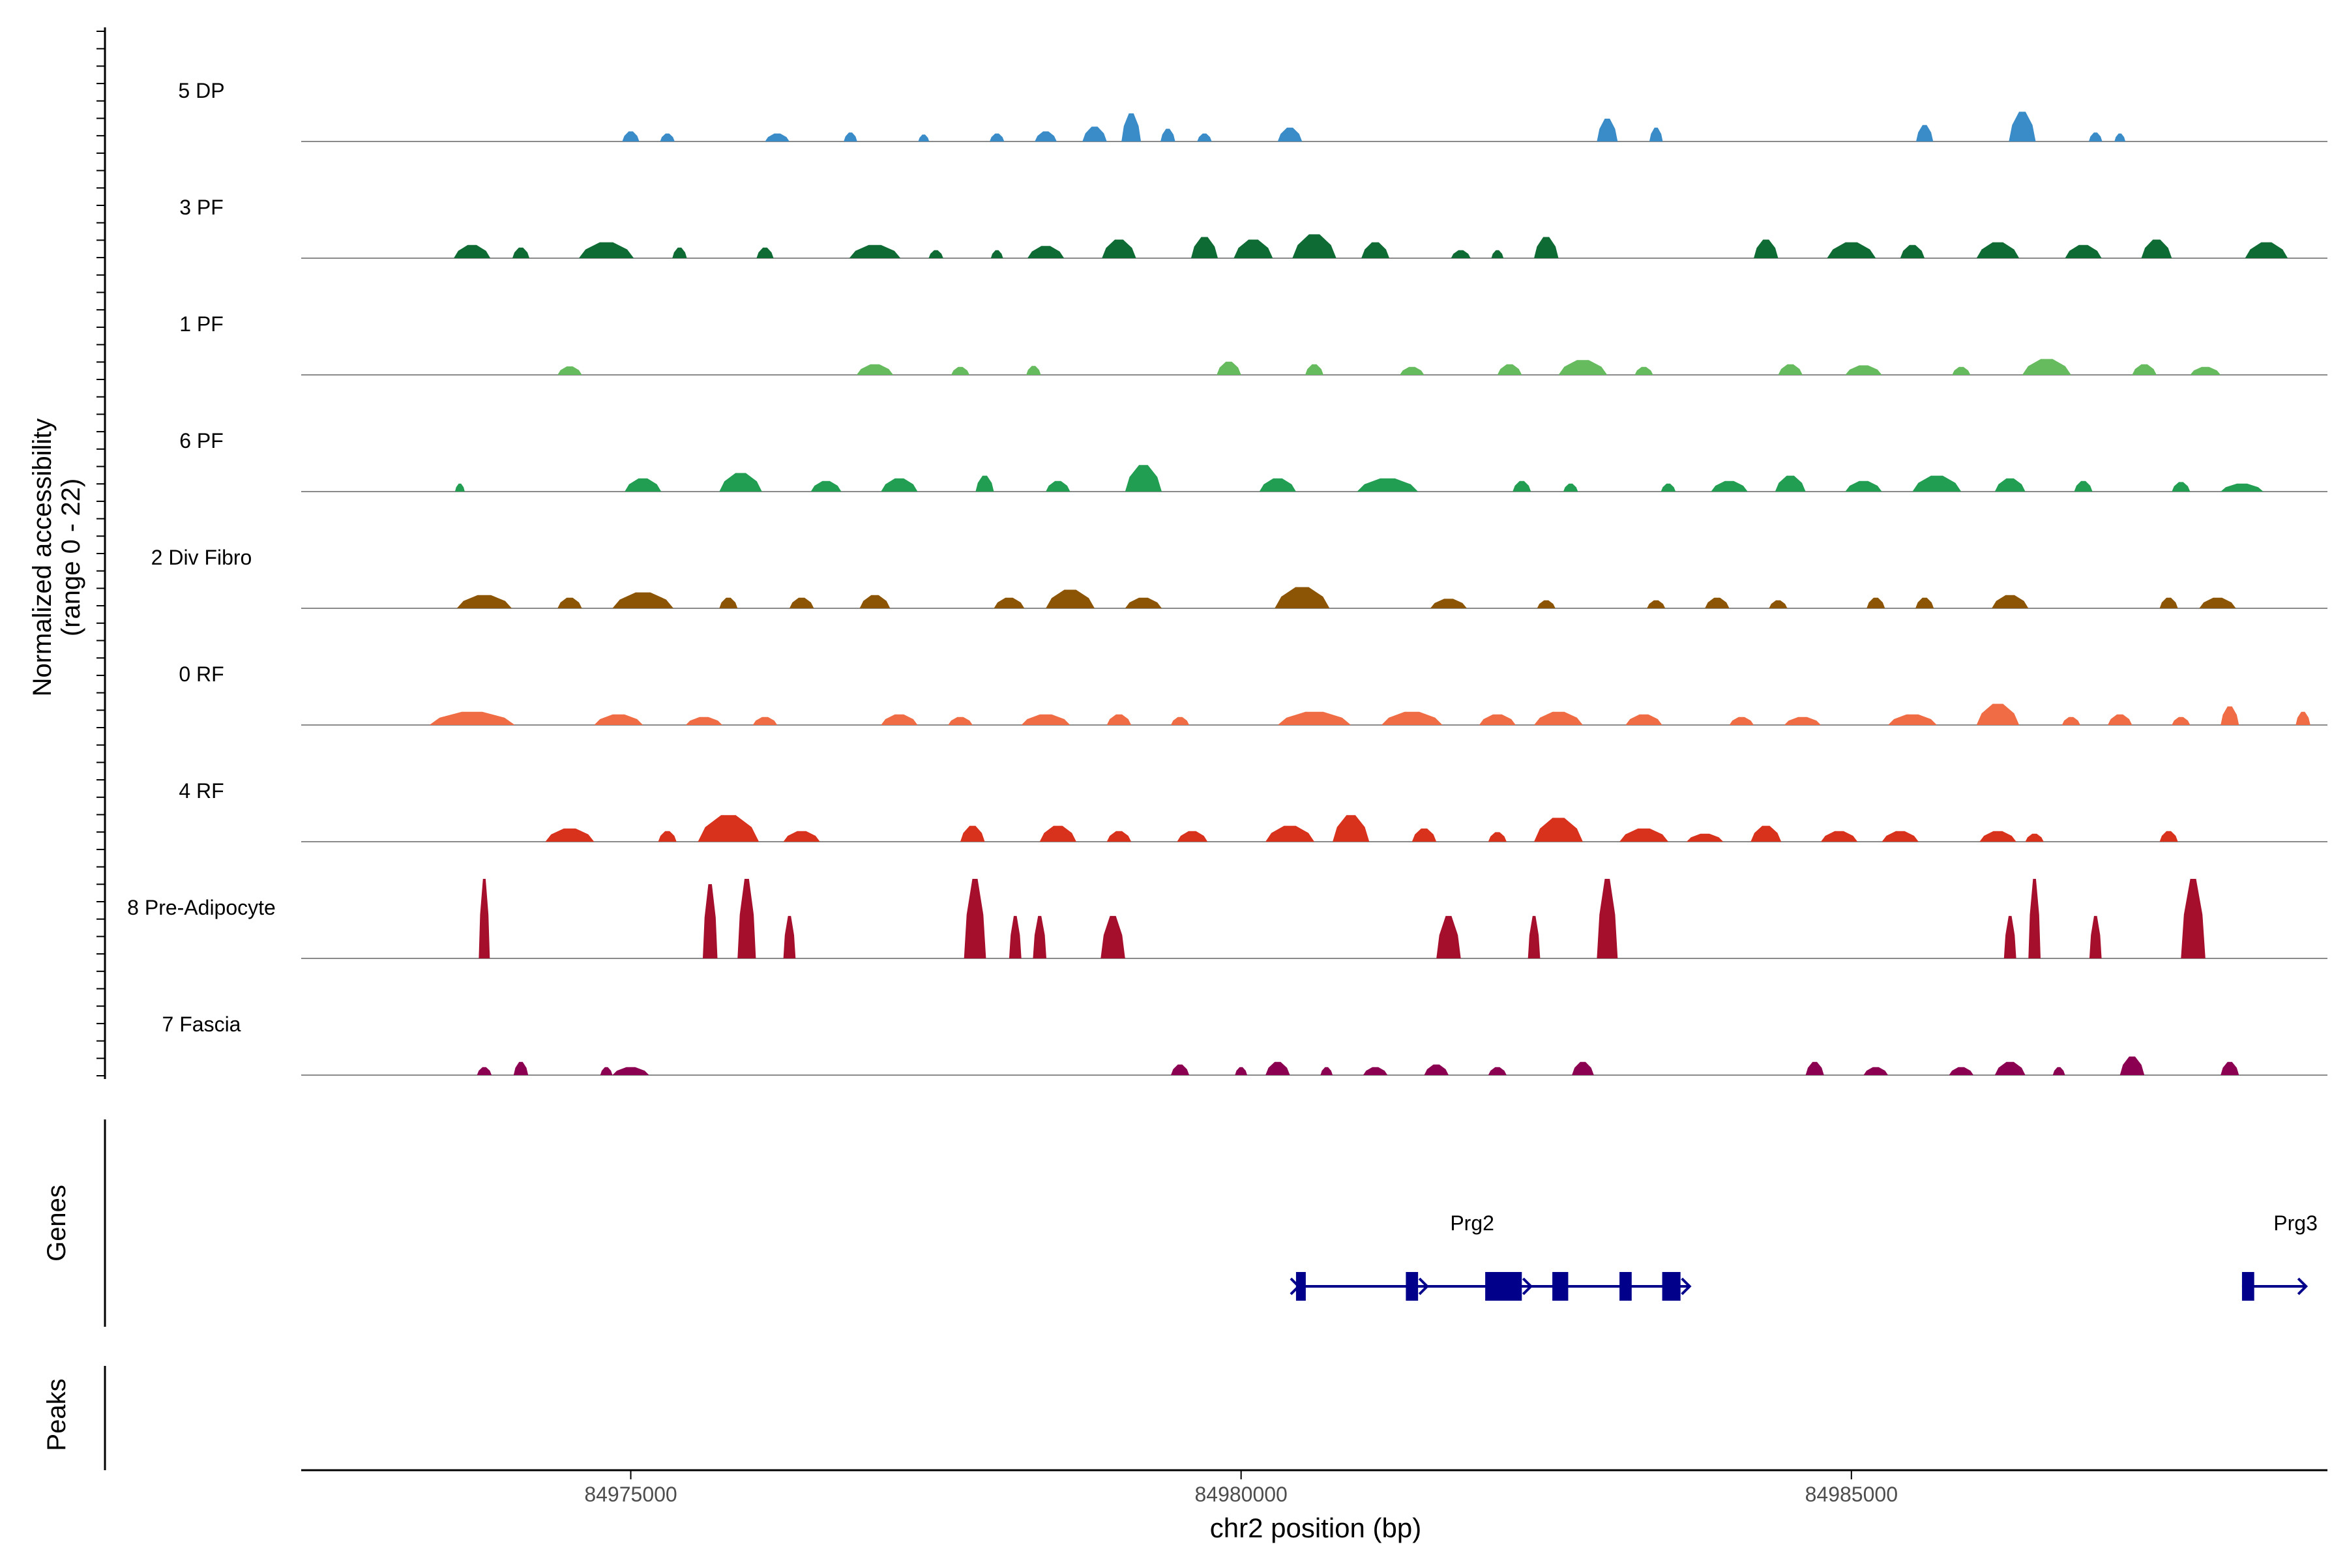 This screenshot has width=2347, height=1568. Describe the element at coordinates (201, 324) in the screenshot. I see `track-label: 1 PF` at that location.